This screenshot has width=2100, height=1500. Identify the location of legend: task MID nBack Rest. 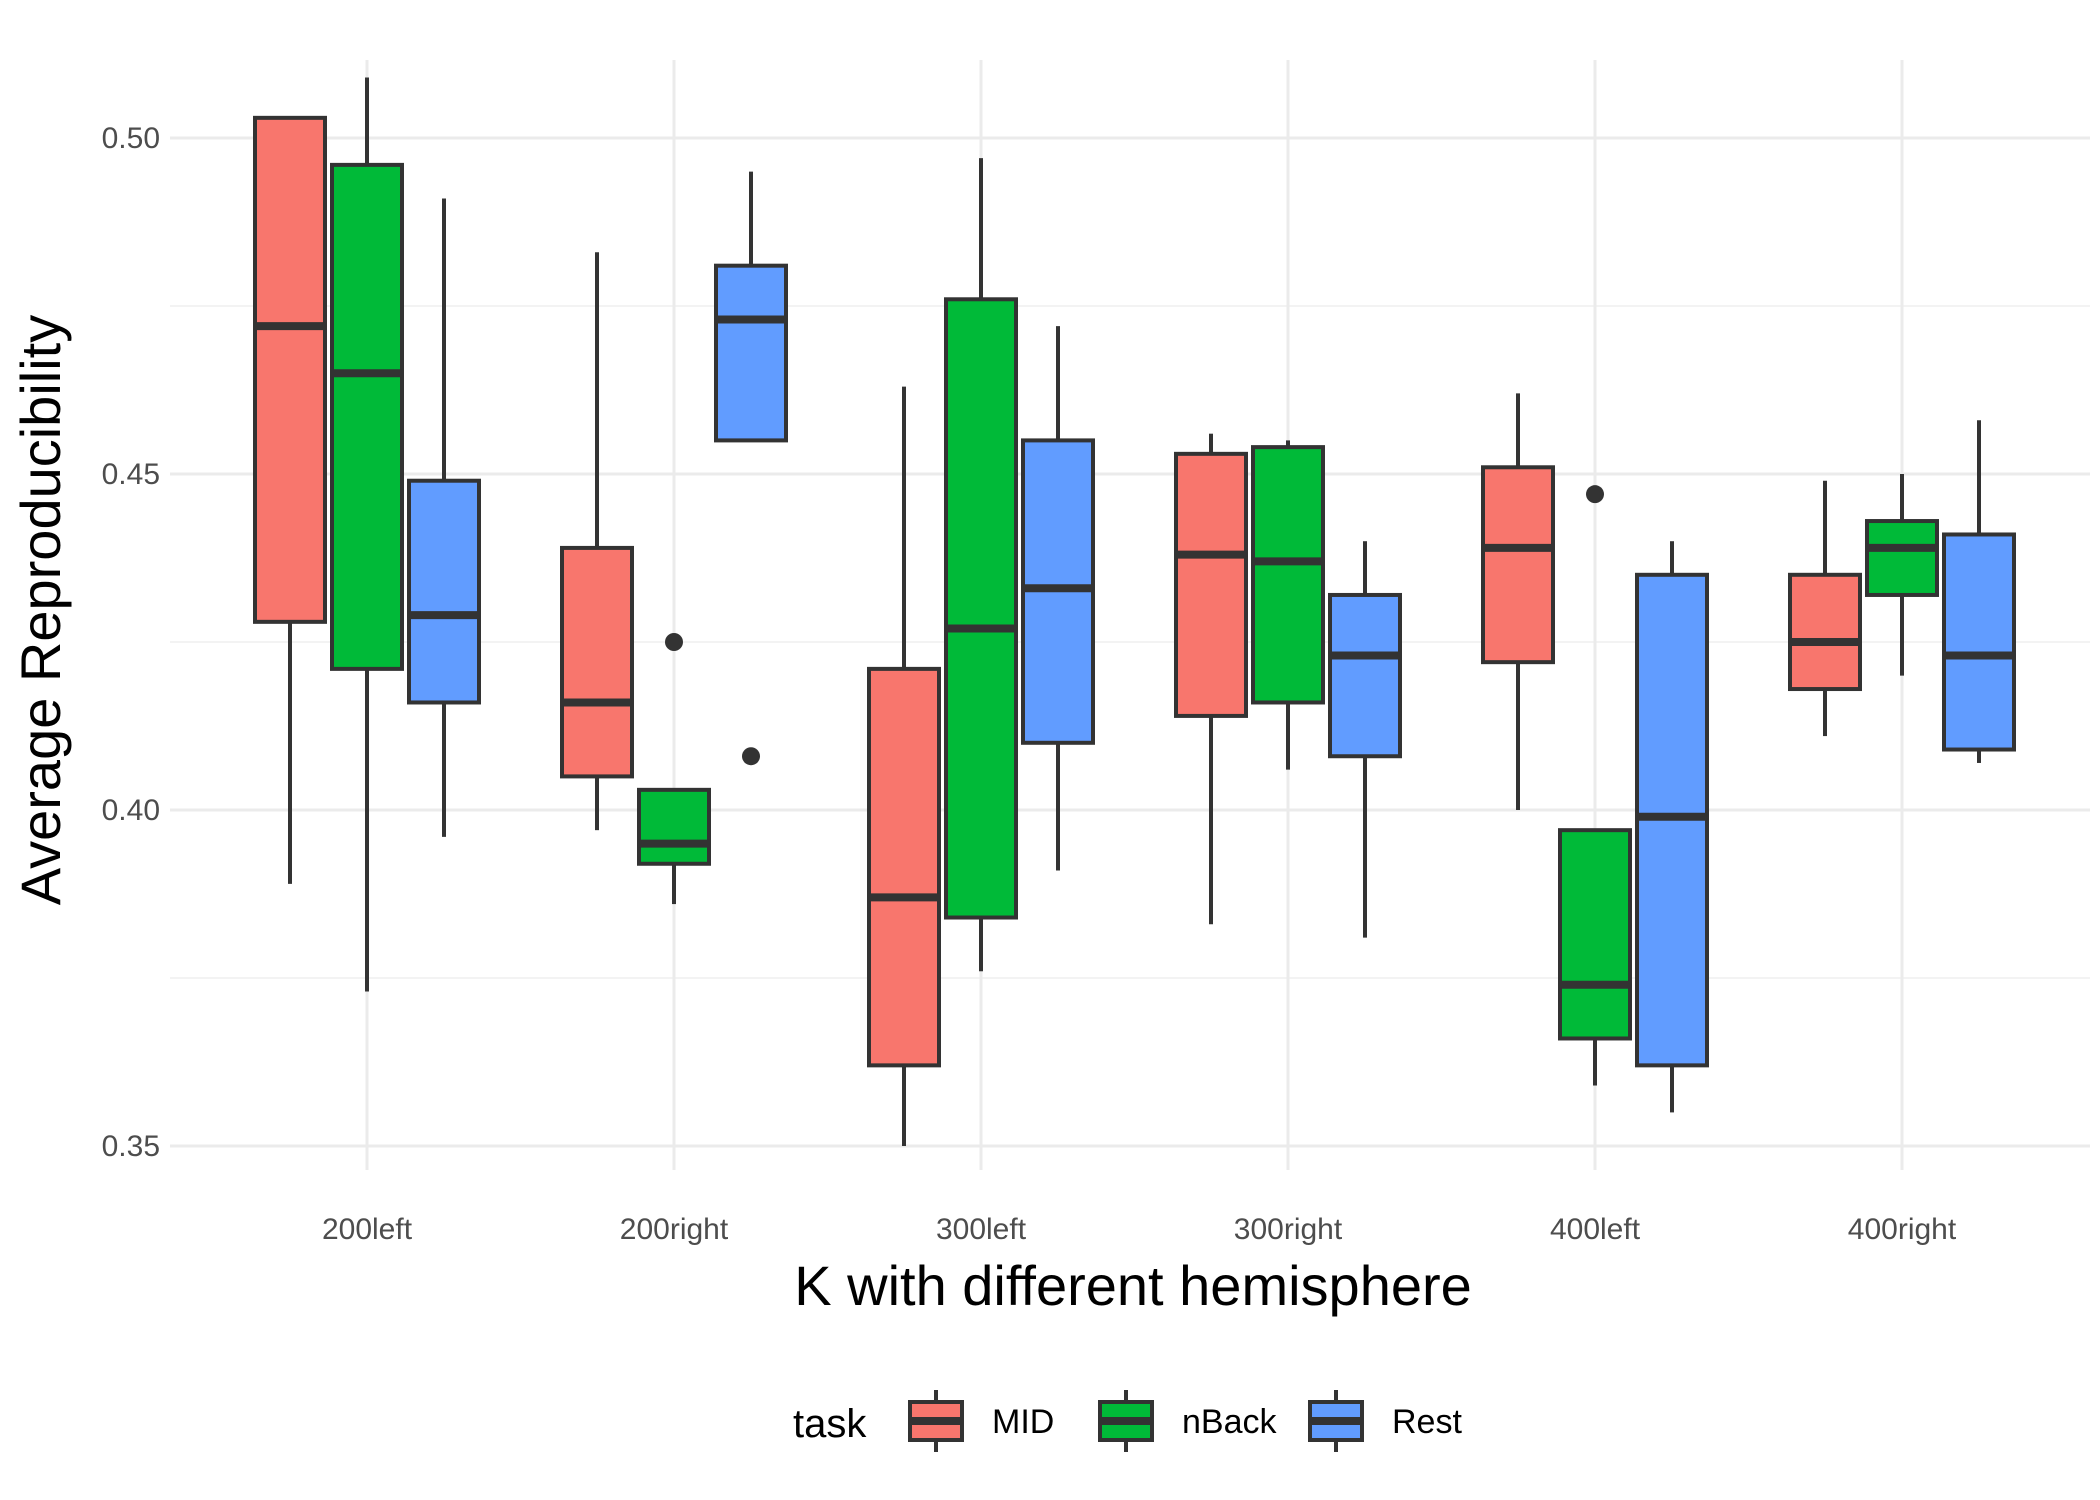
(1127, 1421).